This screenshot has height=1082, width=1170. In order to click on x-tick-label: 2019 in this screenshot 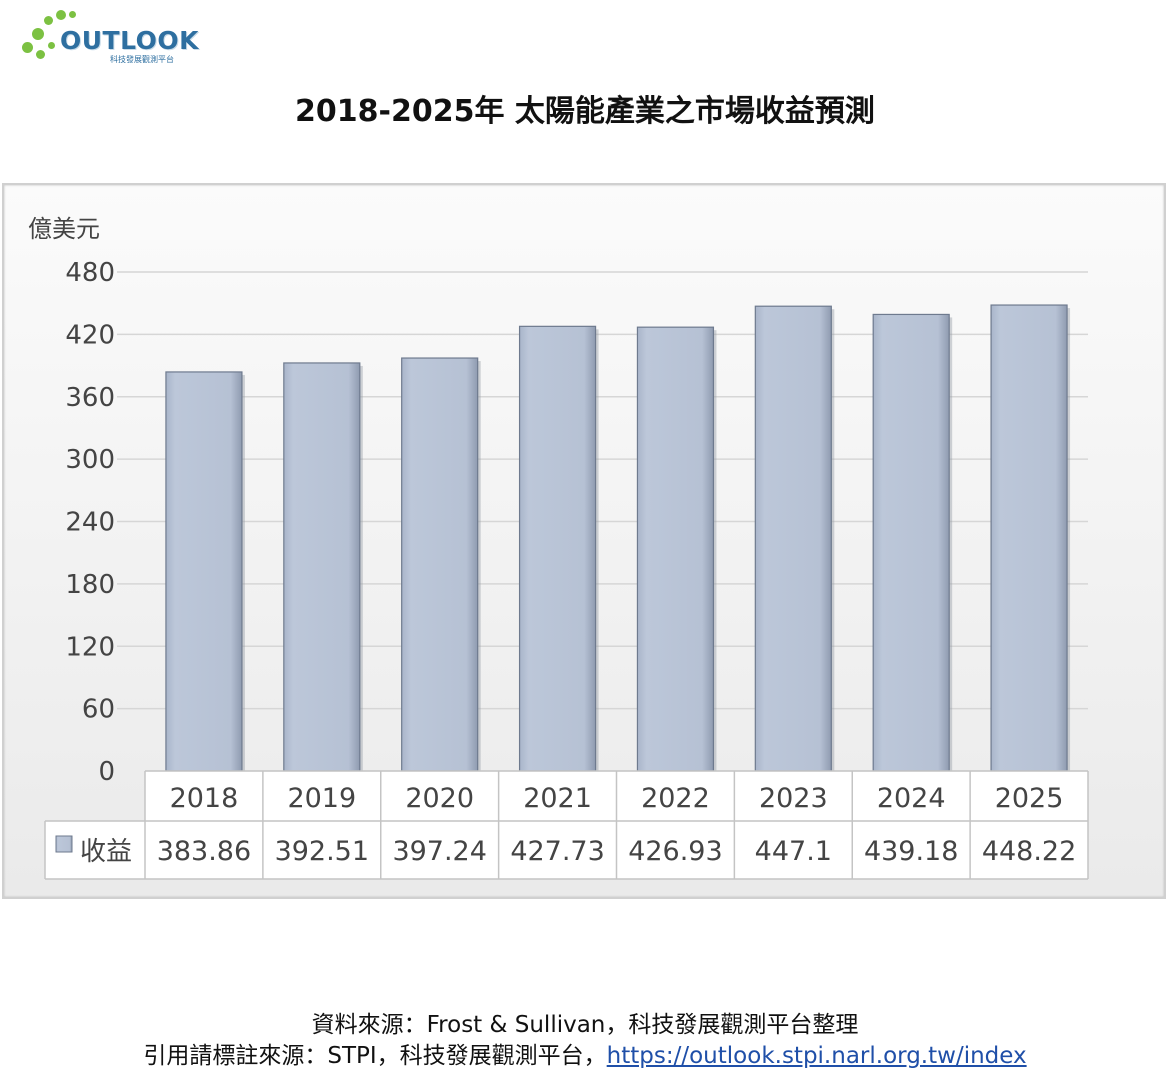, I will do `click(321, 798)`.